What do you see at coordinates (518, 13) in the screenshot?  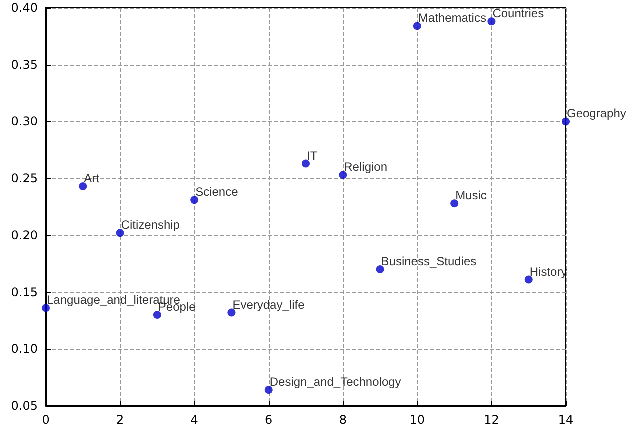 I see `annotation: Countries` at bounding box center [518, 13].